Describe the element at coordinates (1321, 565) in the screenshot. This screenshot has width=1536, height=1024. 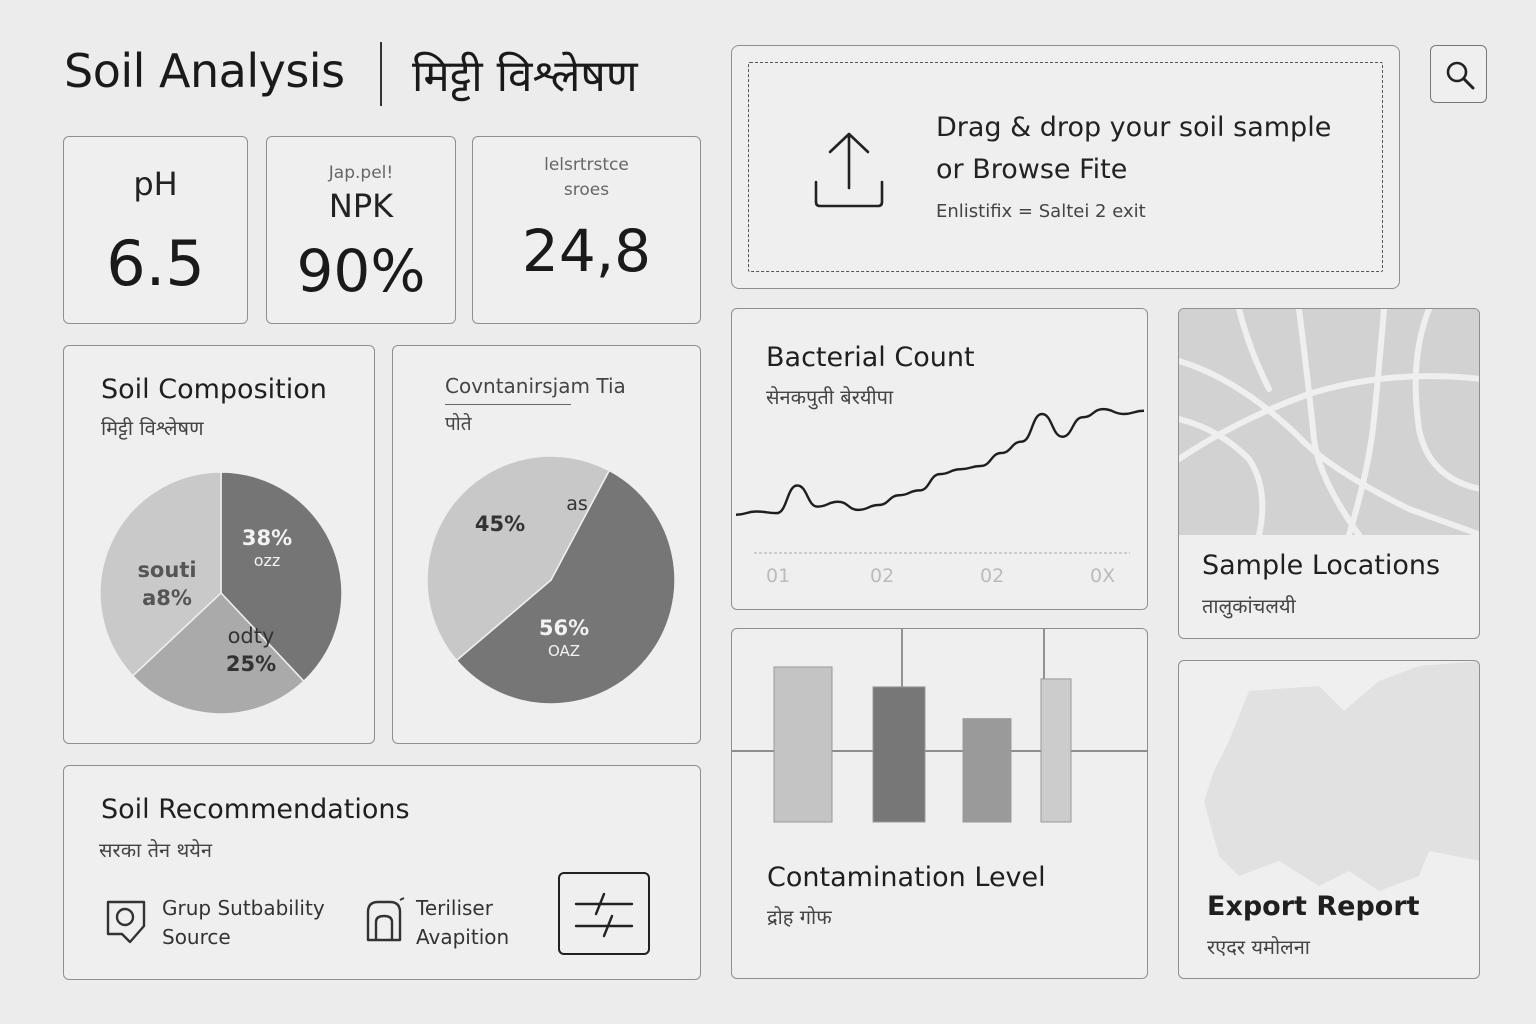
I see `sample-locations-title: Sample Locations` at that location.